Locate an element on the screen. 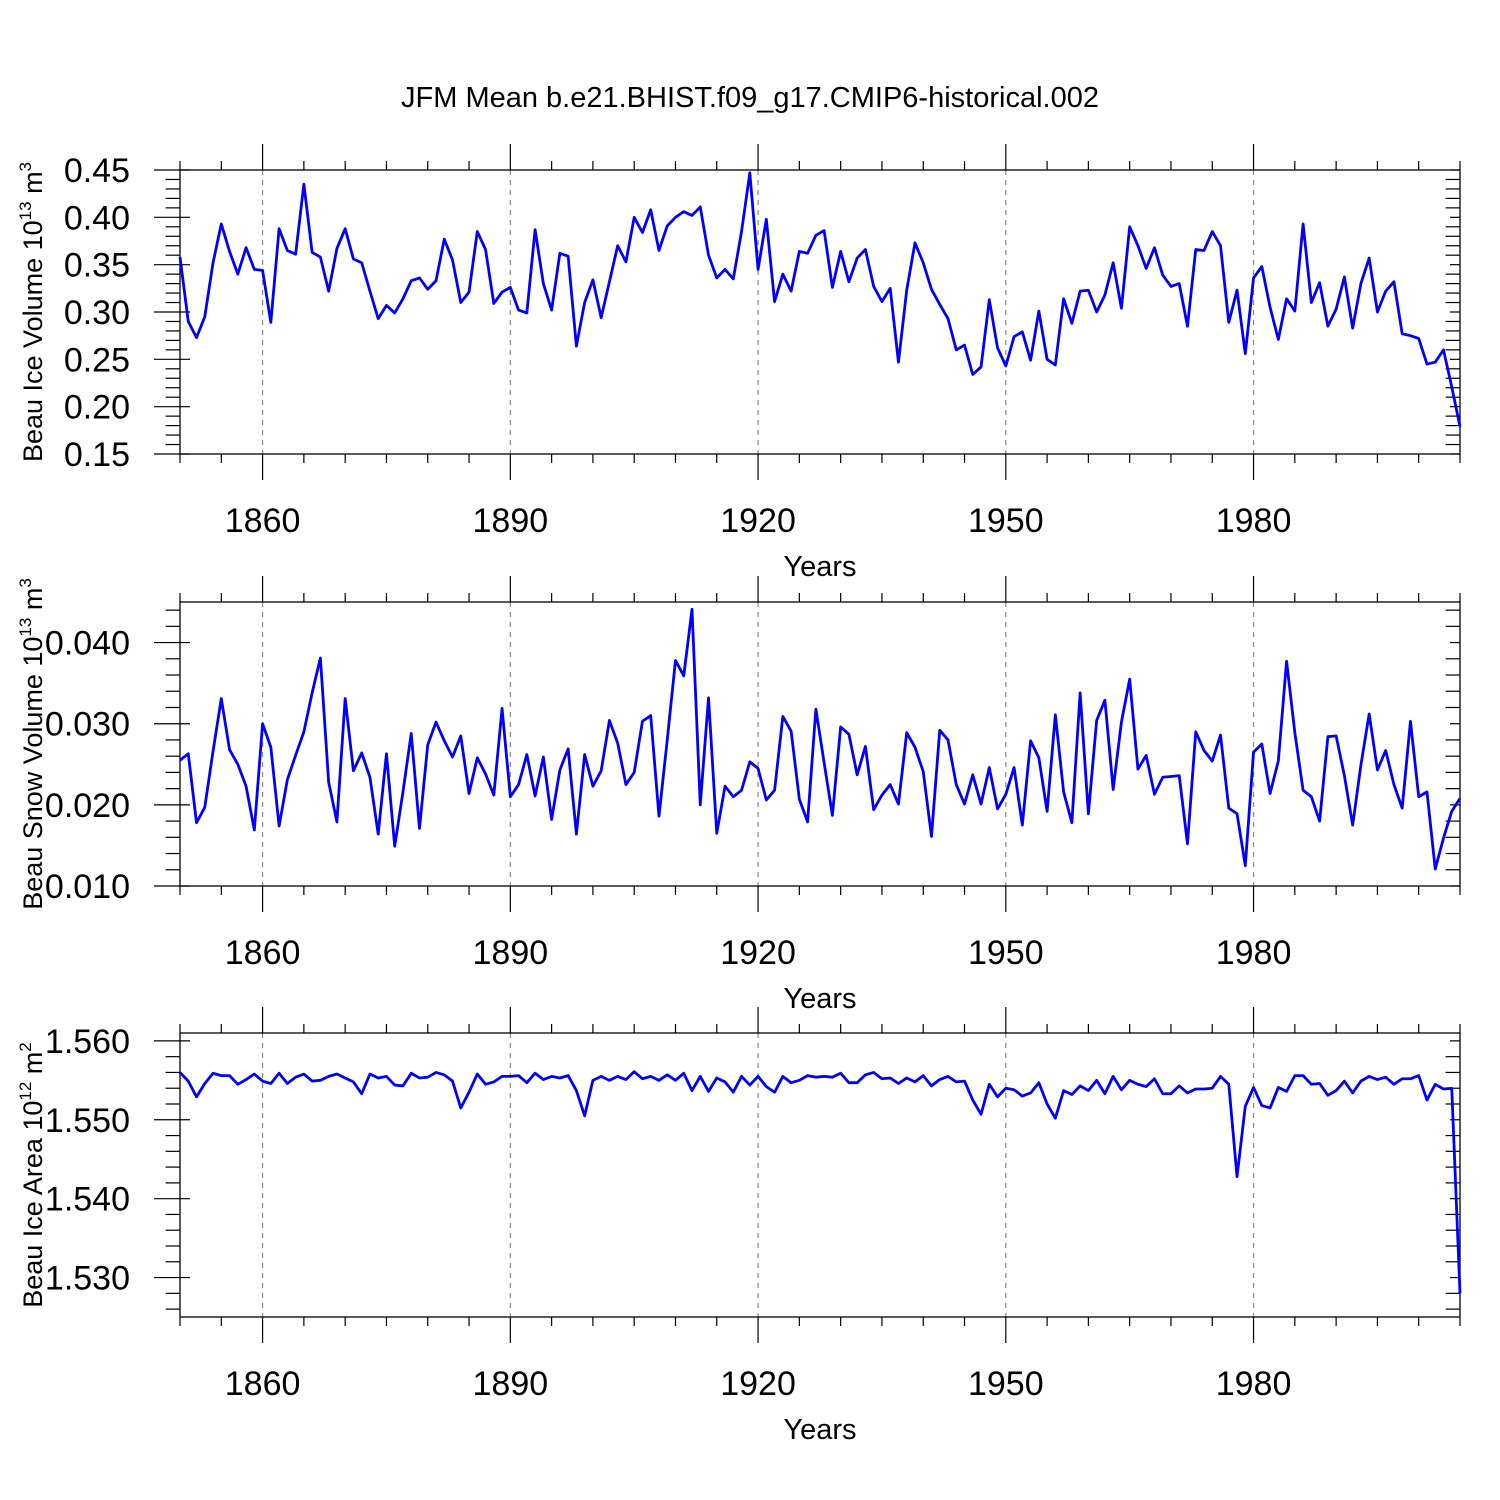 This screenshot has height=1500, width=1500. y-tick-label: 0.15 is located at coordinates (97, 455).